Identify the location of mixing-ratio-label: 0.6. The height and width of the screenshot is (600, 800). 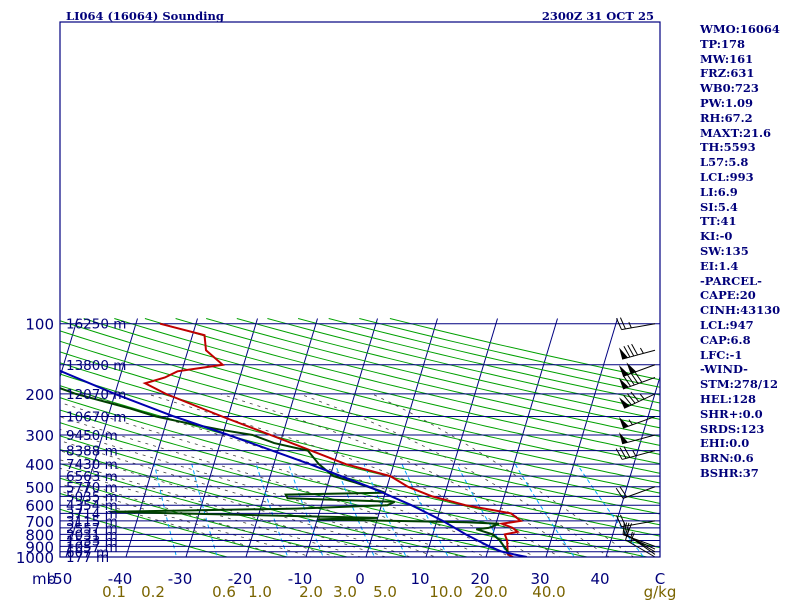
(224, 591).